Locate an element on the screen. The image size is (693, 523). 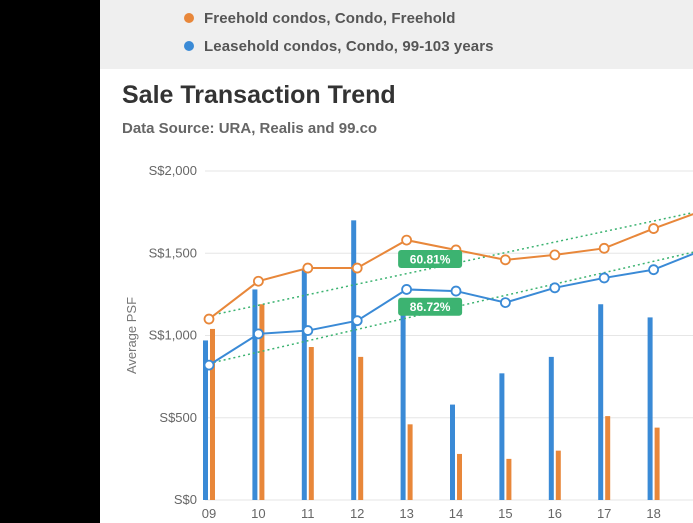
freehold-dot-icon is located at coordinates (189, 18).